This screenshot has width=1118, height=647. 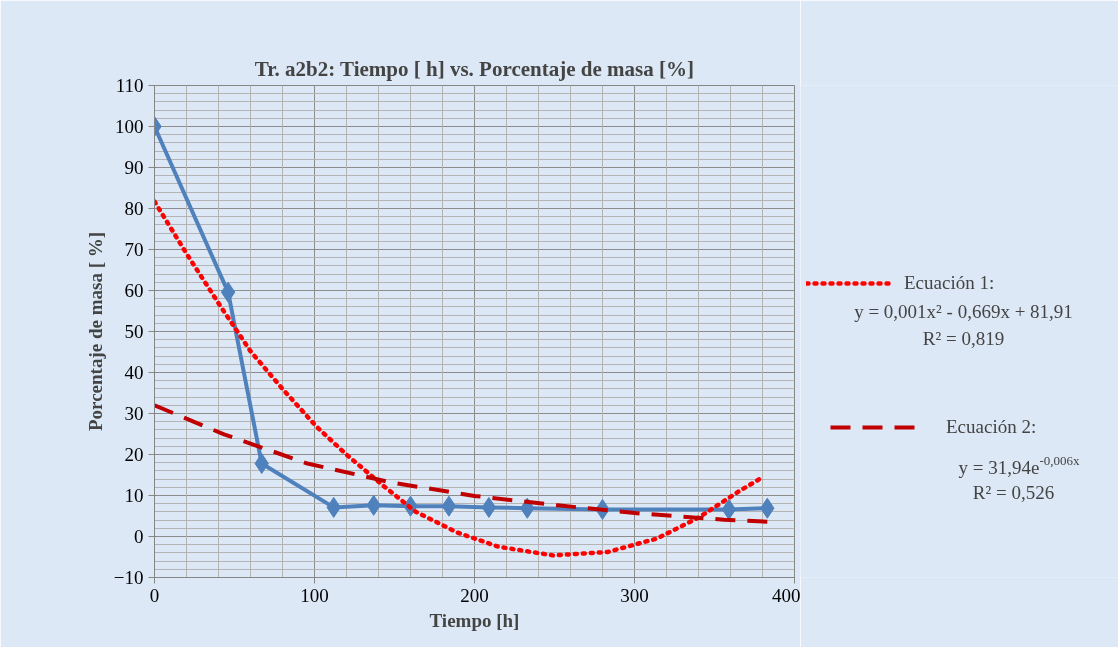 I want to click on x-tick-label: 400, so click(x=786, y=595).